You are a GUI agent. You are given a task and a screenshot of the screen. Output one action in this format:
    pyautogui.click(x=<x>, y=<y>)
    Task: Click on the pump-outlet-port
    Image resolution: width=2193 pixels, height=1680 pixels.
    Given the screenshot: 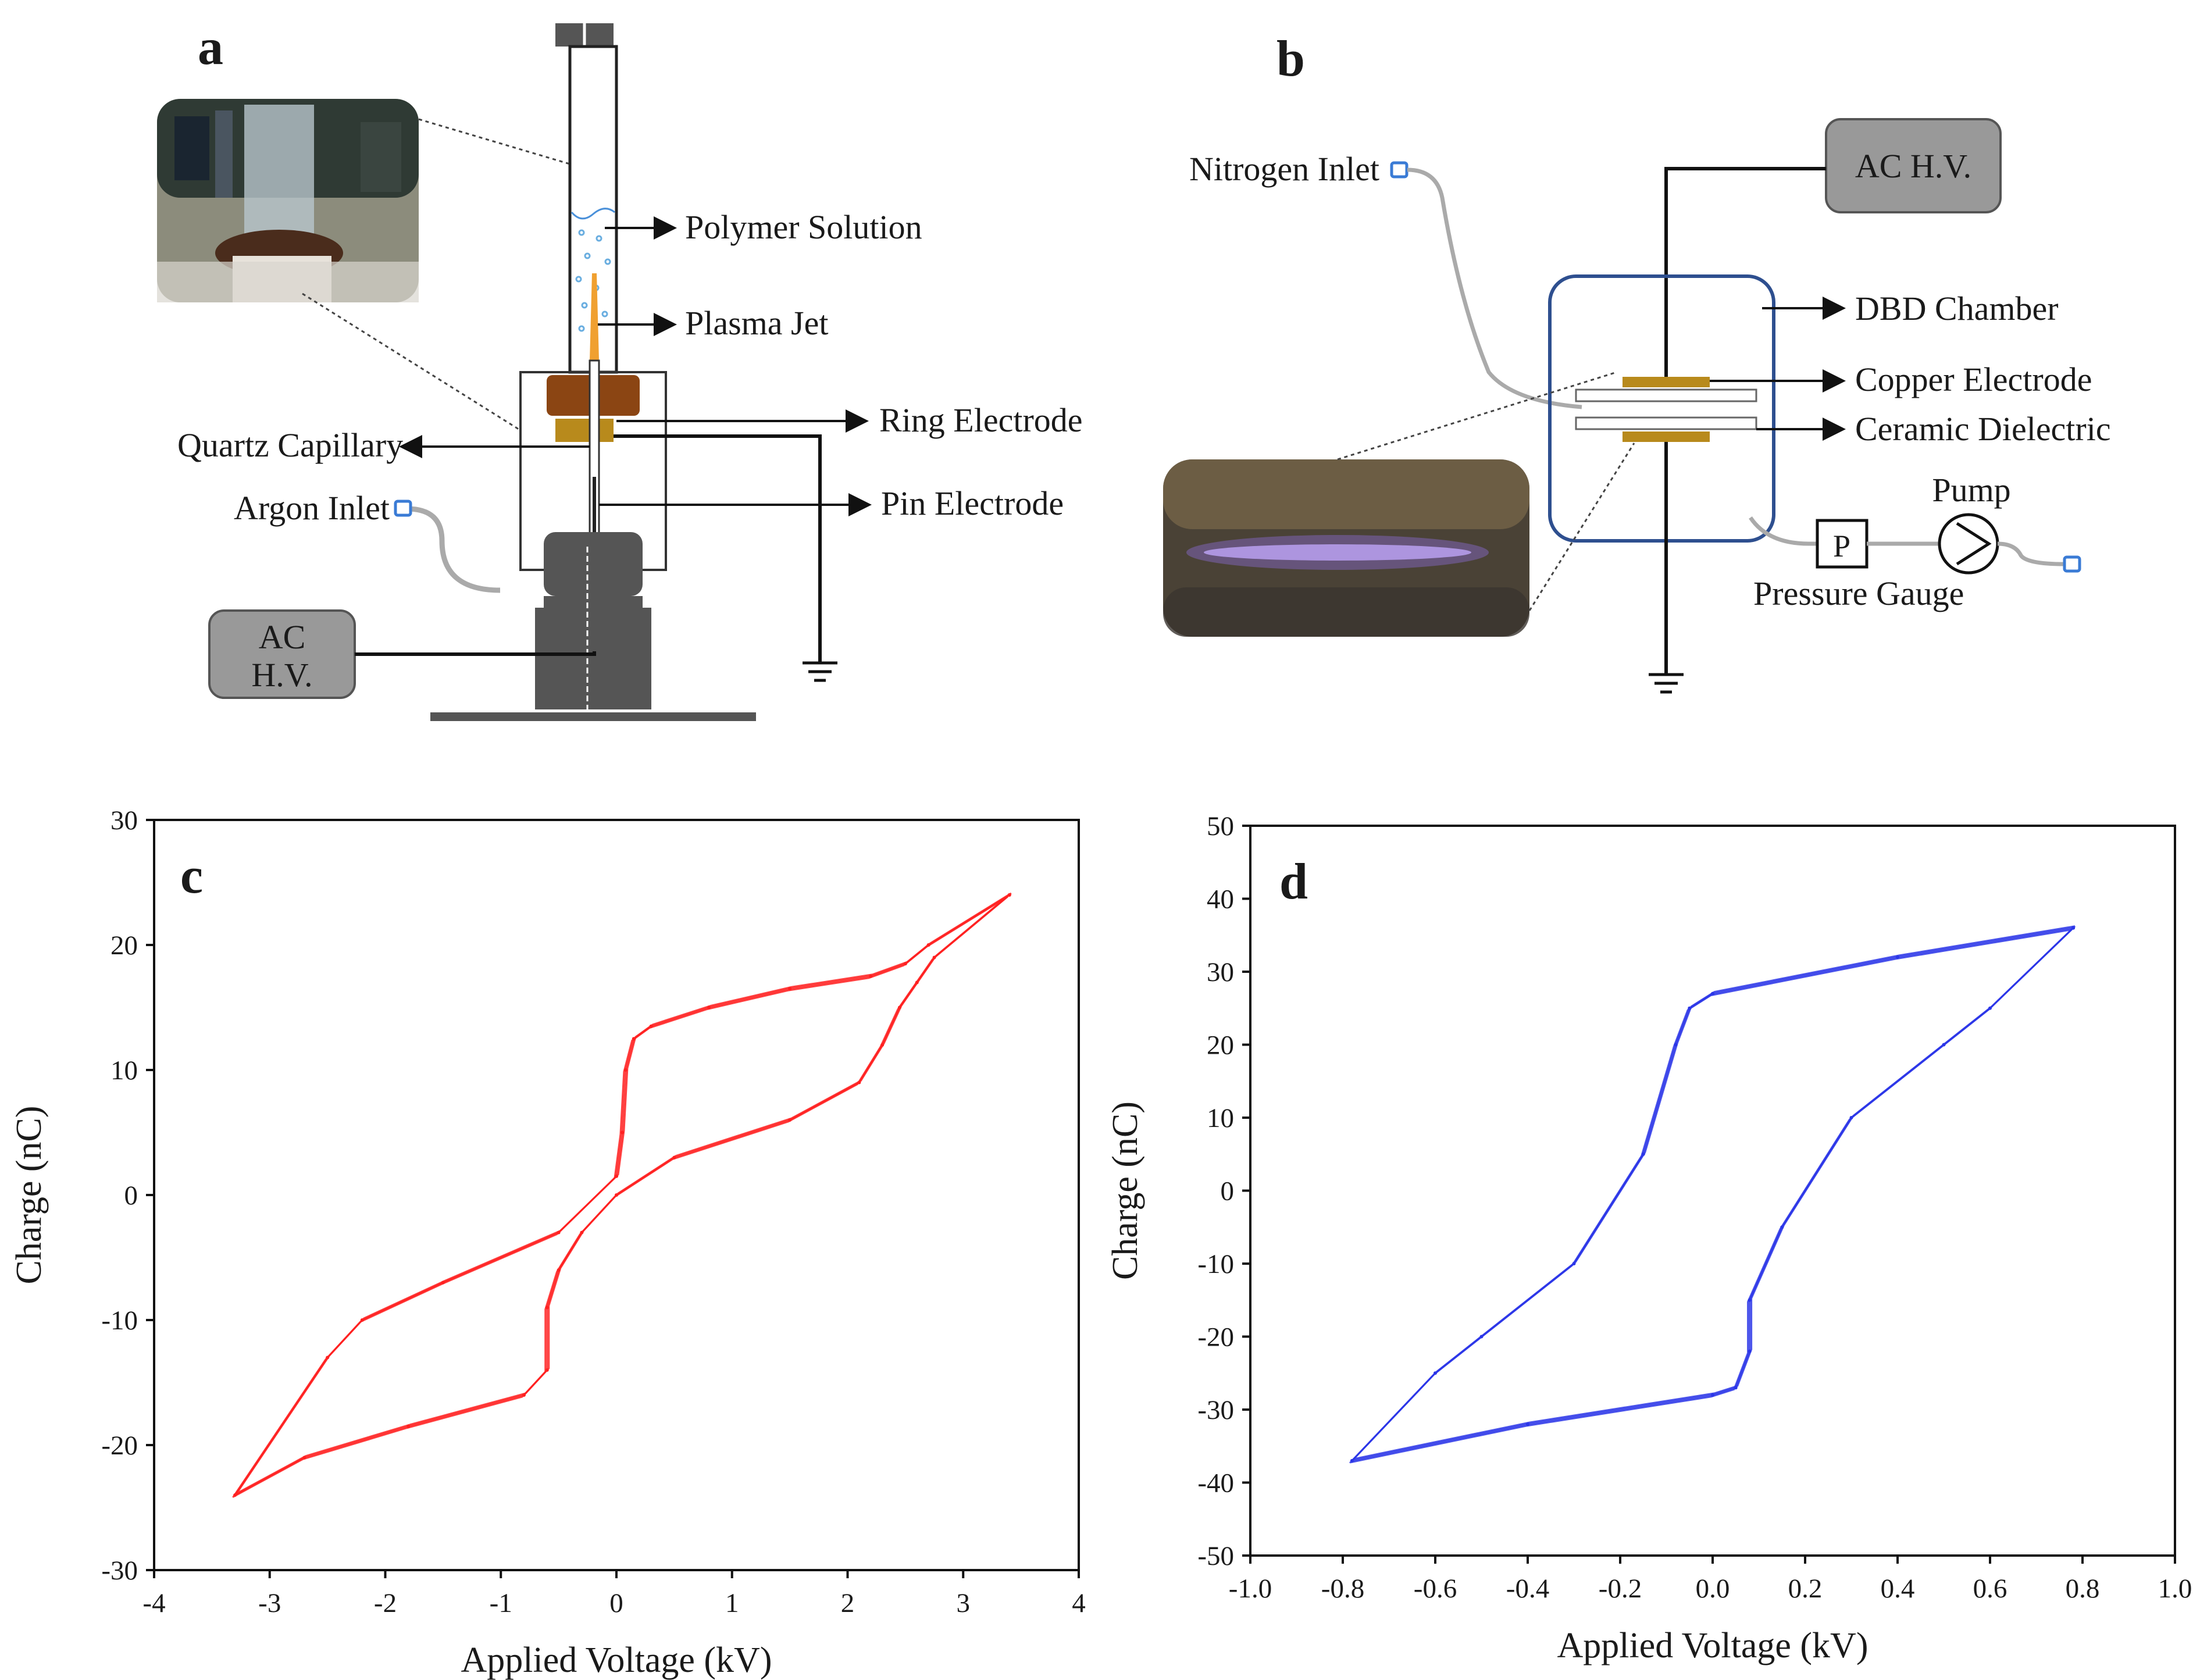 What is the action you would take?
    pyautogui.click(x=2072, y=564)
    